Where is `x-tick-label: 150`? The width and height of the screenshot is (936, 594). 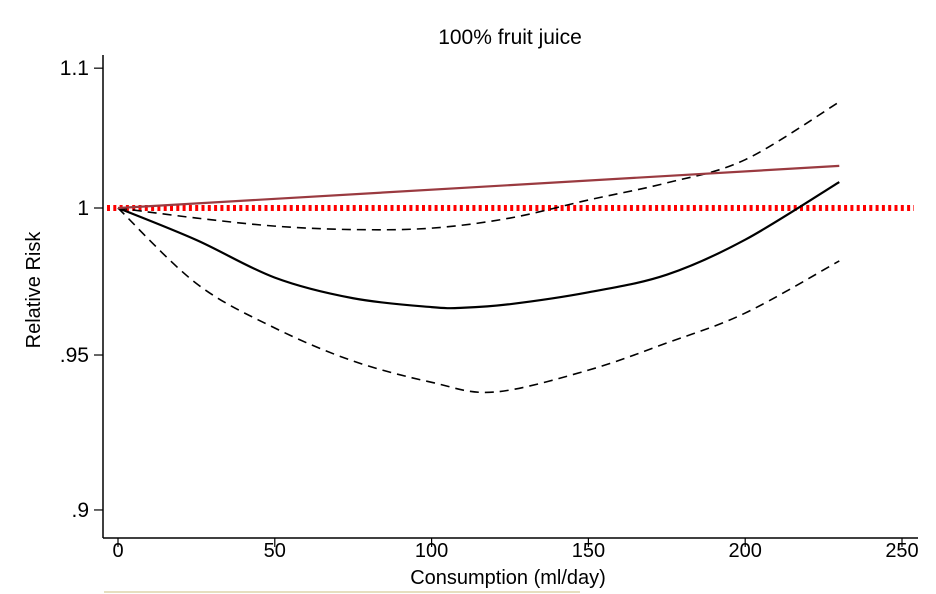
x-tick-label: 150 is located at coordinates (588, 551).